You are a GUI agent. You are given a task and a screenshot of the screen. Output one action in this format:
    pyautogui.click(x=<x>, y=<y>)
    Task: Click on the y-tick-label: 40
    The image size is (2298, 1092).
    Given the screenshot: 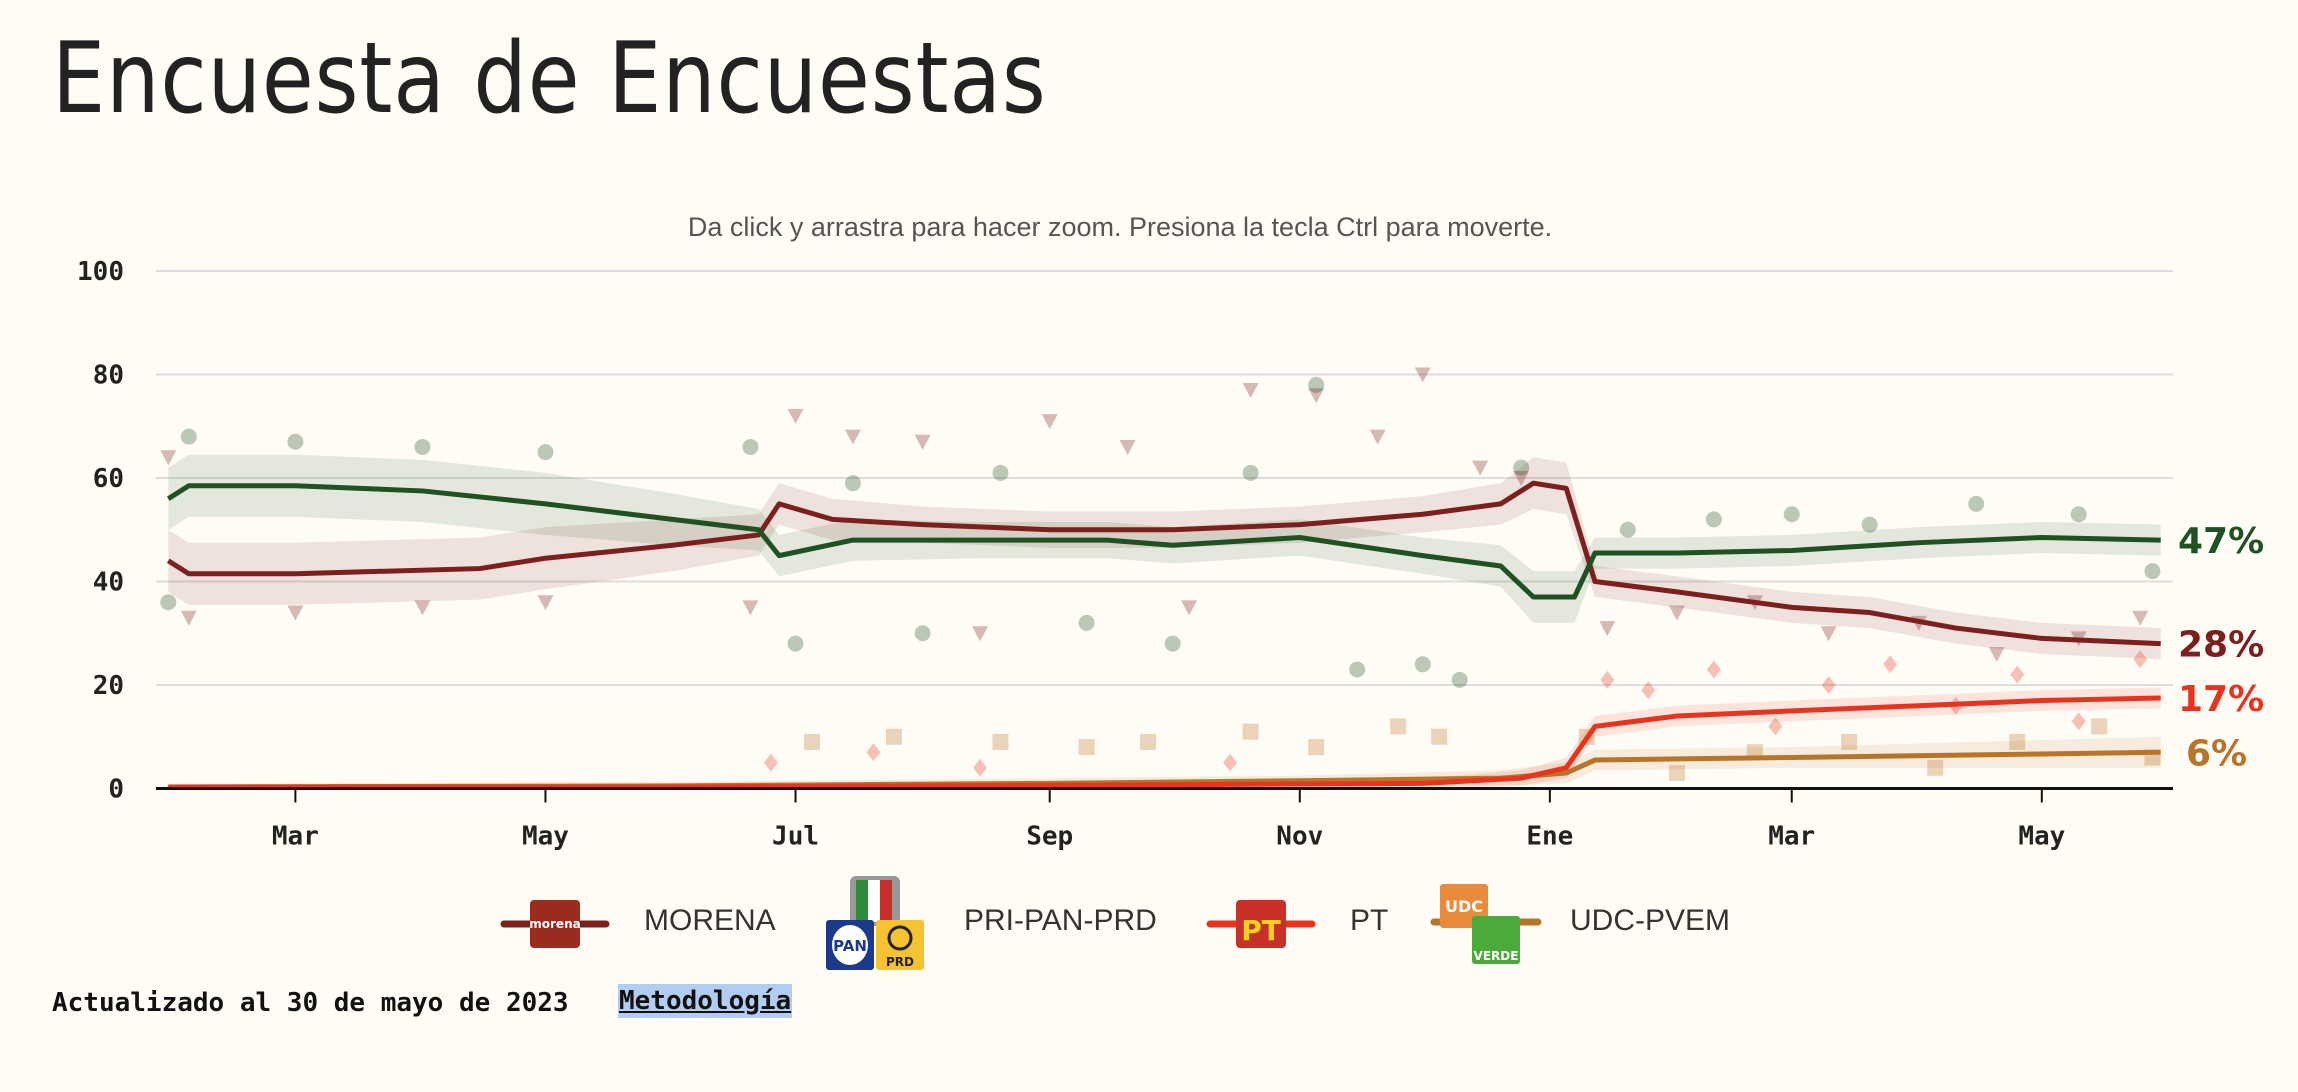 What is the action you would take?
    pyautogui.click(x=108, y=583)
    